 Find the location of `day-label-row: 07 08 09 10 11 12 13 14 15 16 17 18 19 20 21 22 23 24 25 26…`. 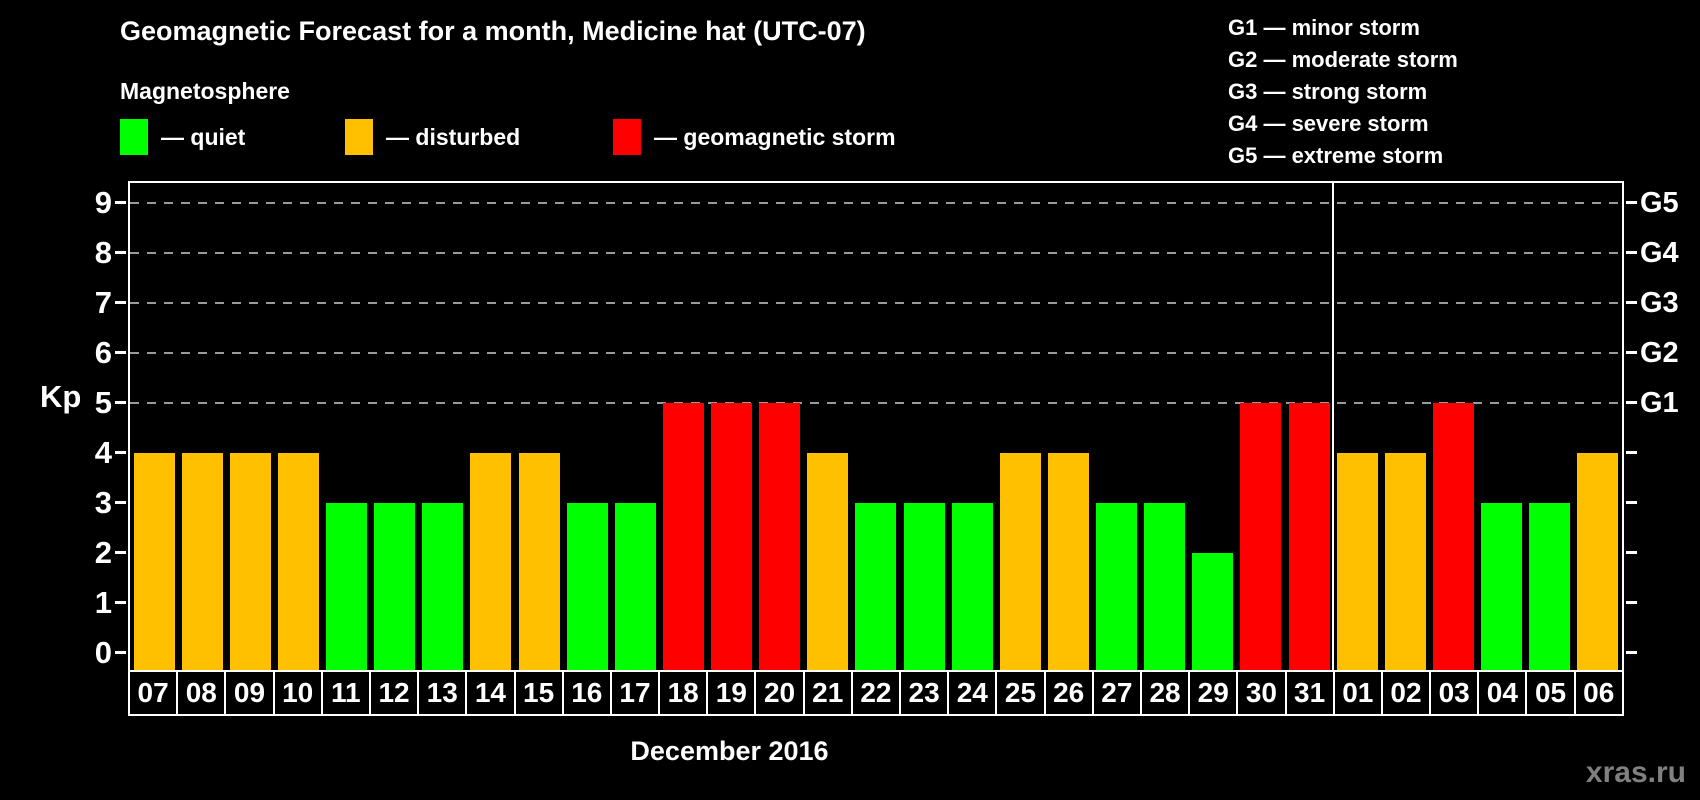

day-label-row: 07 08 09 10 11 12 13 14 15 16 17 18 19 20 21 22 23 24 25 26… is located at coordinates (876, 693).